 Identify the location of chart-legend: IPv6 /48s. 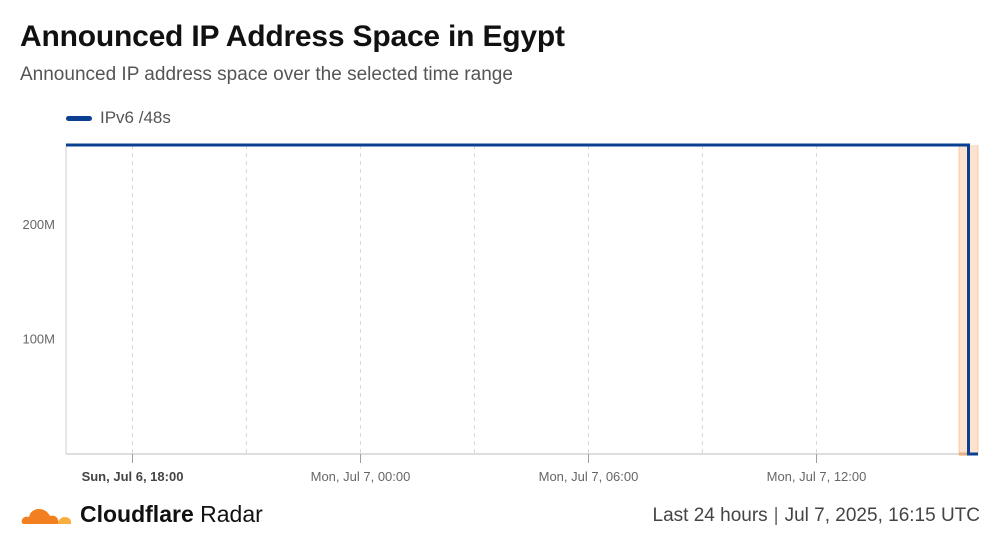
(118, 118).